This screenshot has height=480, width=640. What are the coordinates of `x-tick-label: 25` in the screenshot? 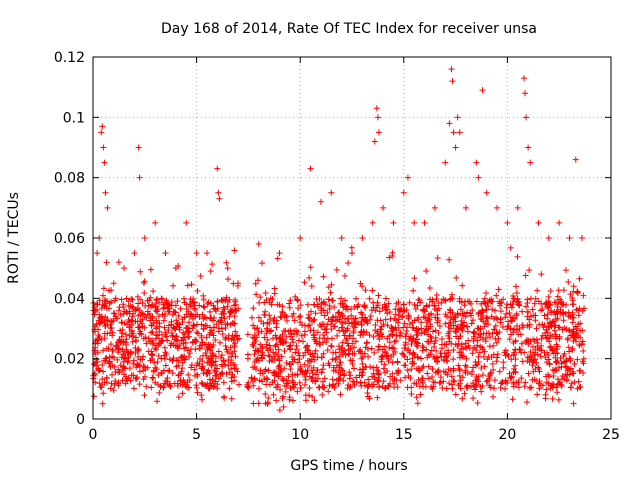 It's located at (611, 435).